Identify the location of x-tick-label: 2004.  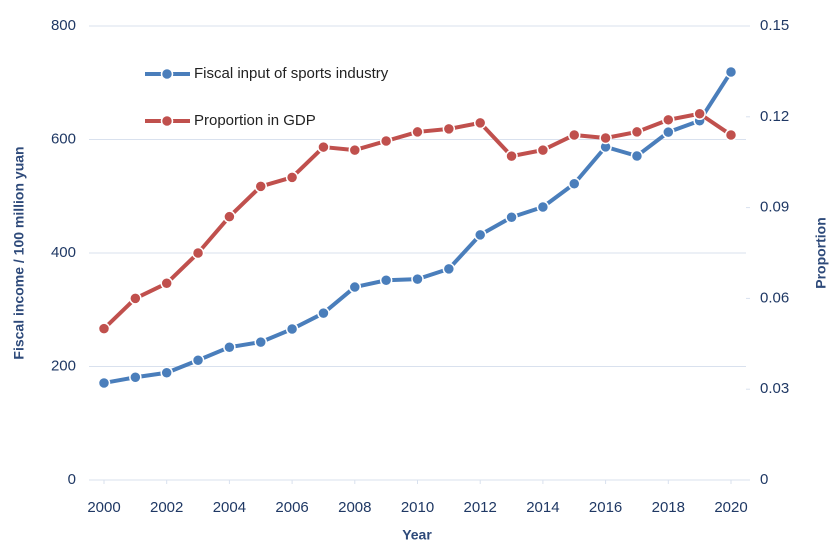
(229, 507).